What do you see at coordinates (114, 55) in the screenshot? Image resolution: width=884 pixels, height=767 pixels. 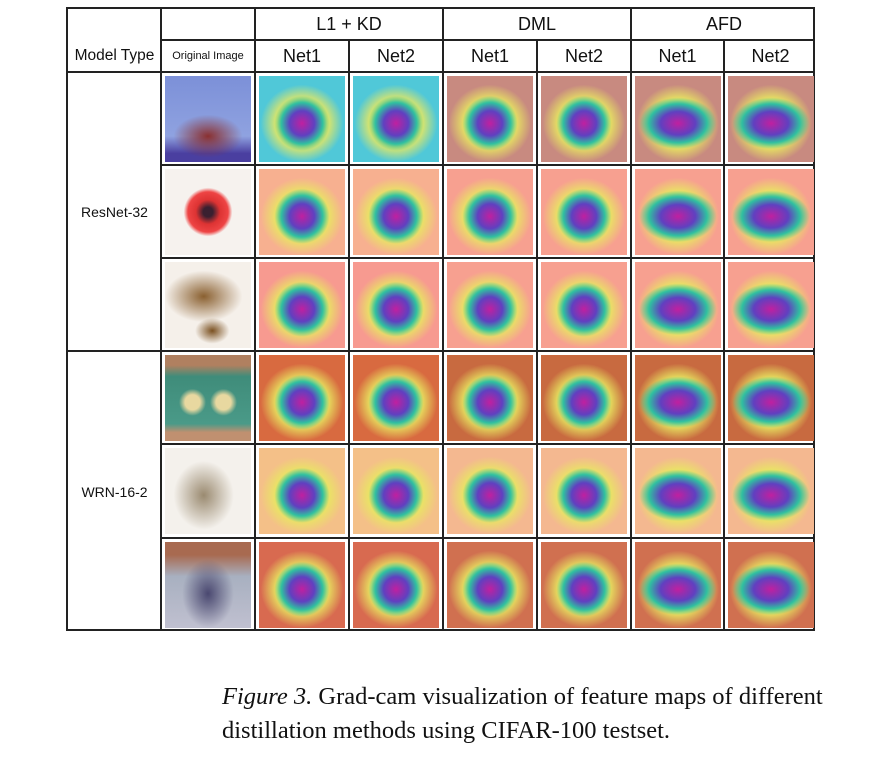 I see `model-type-header: Model Type` at bounding box center [114, 55].